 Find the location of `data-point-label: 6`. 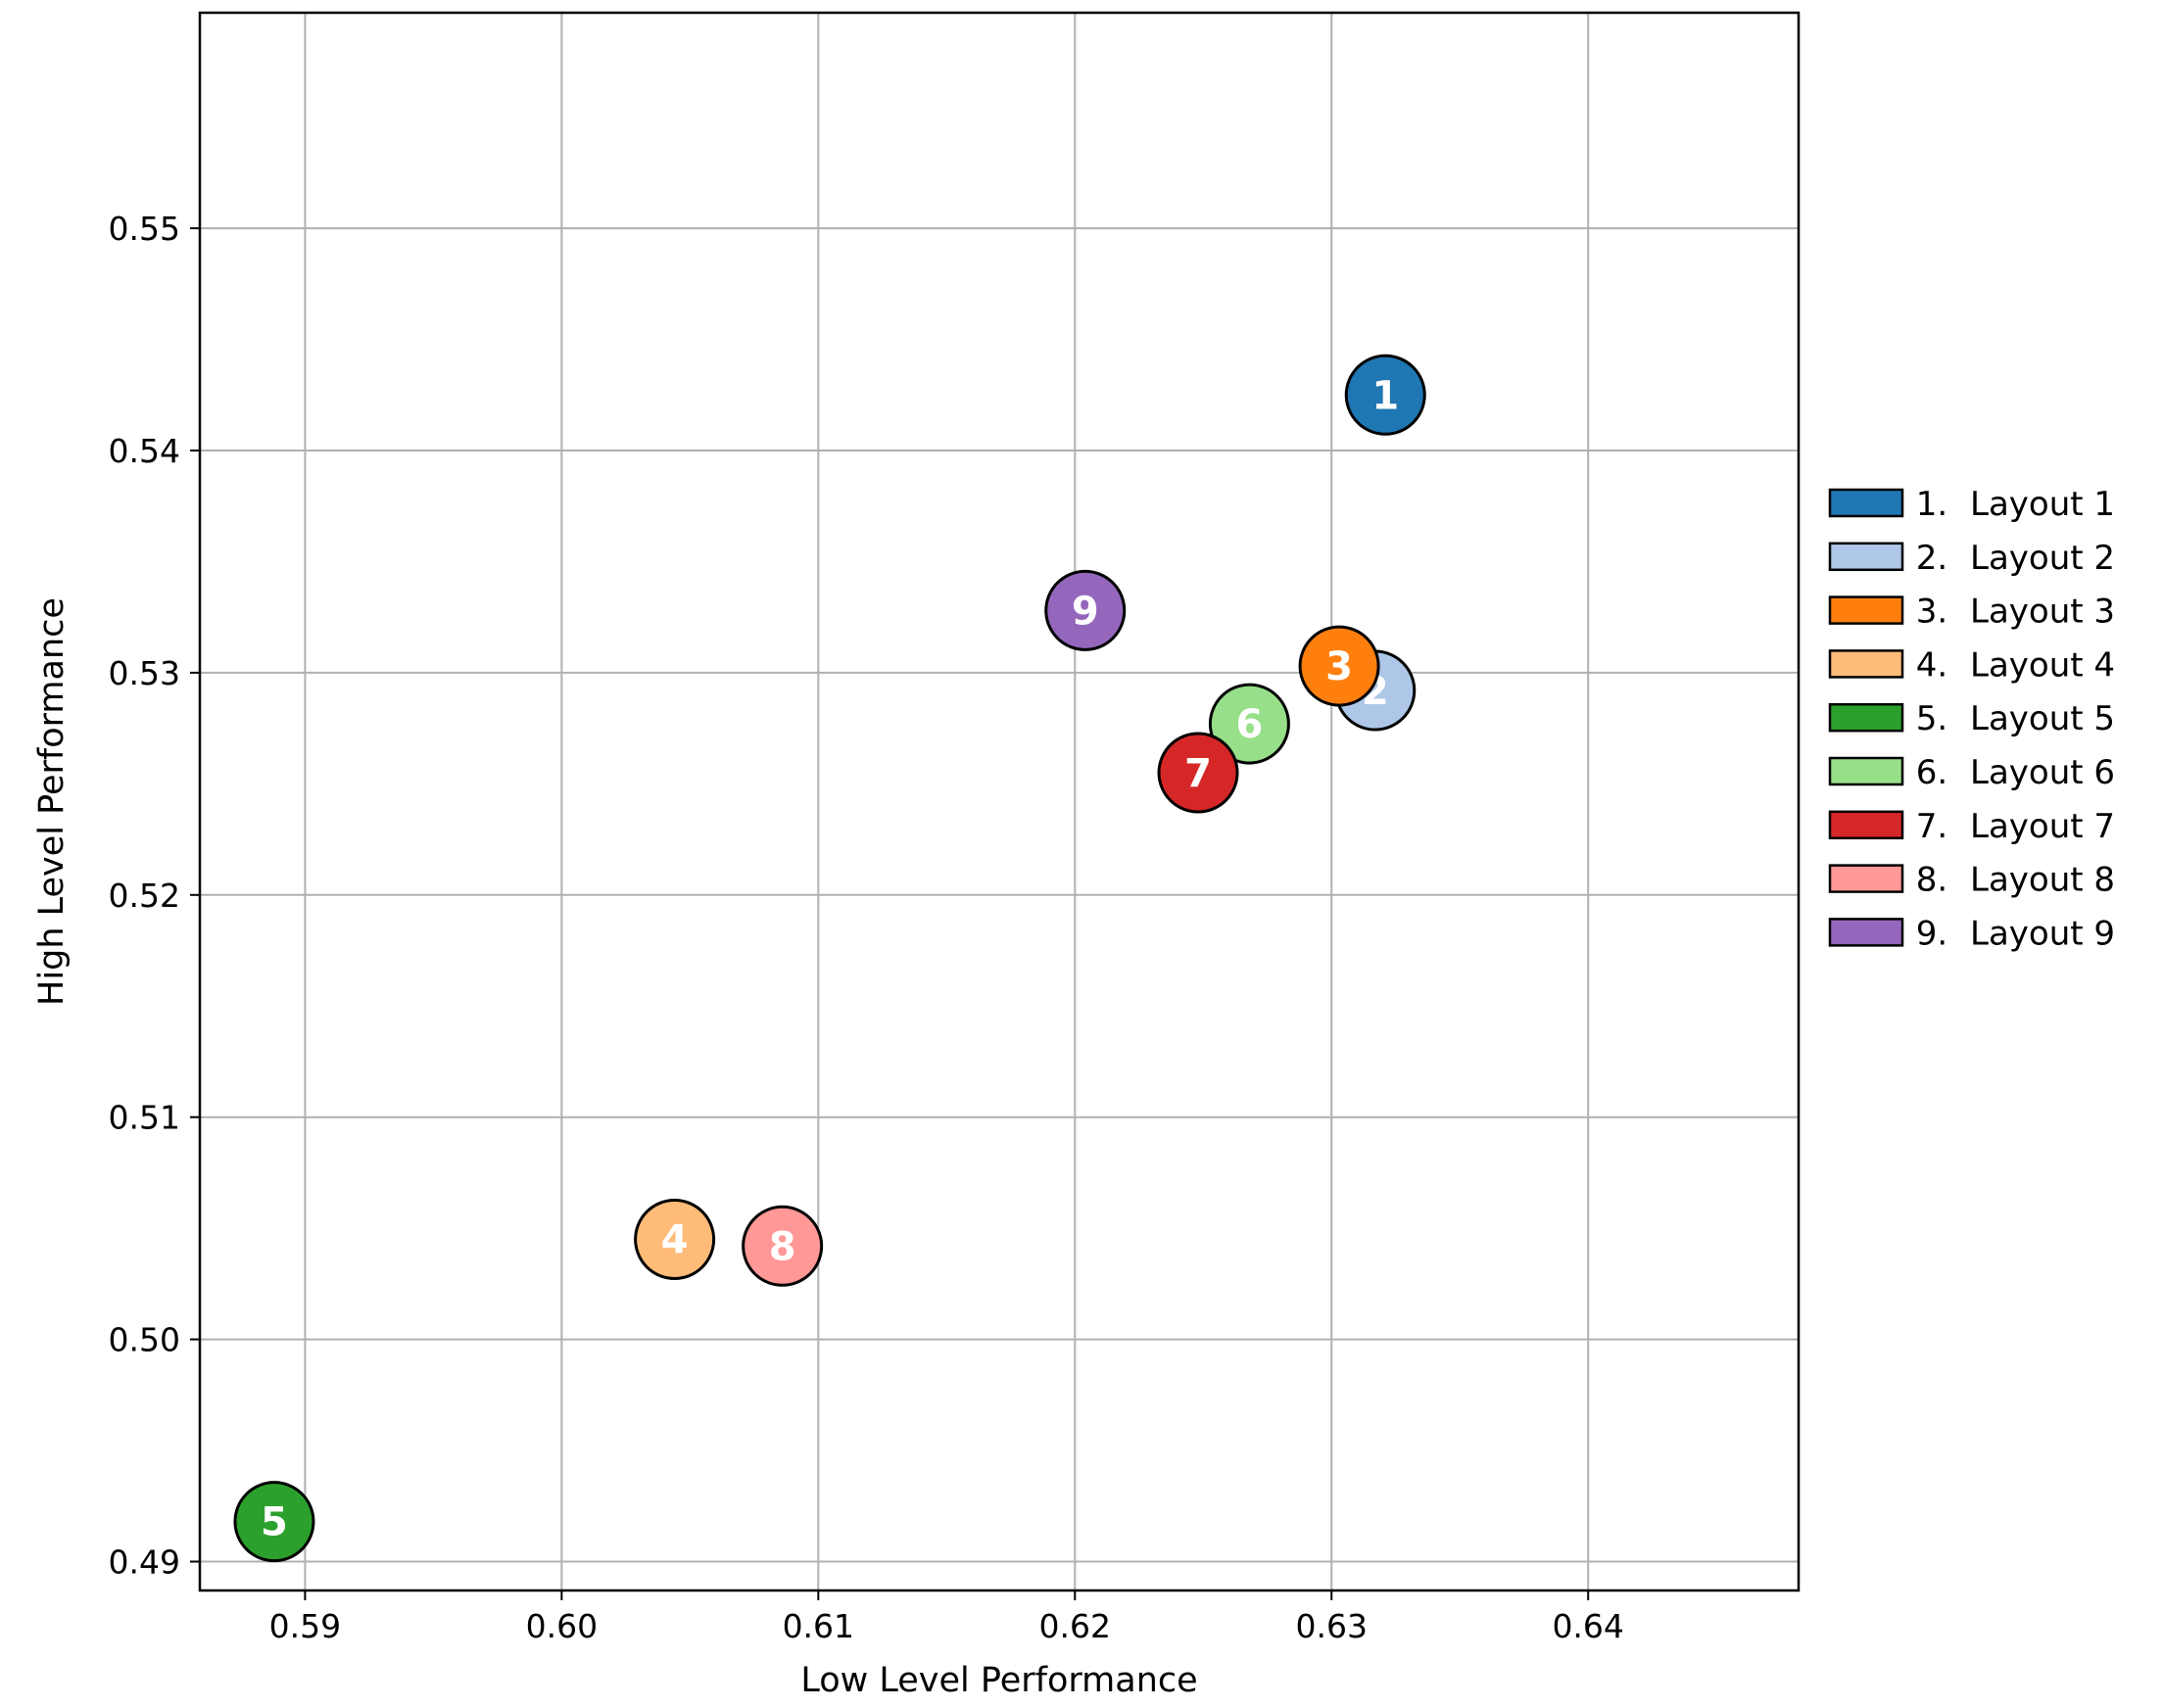

data-point-label: 6 is located at coordinates (1249, 724).